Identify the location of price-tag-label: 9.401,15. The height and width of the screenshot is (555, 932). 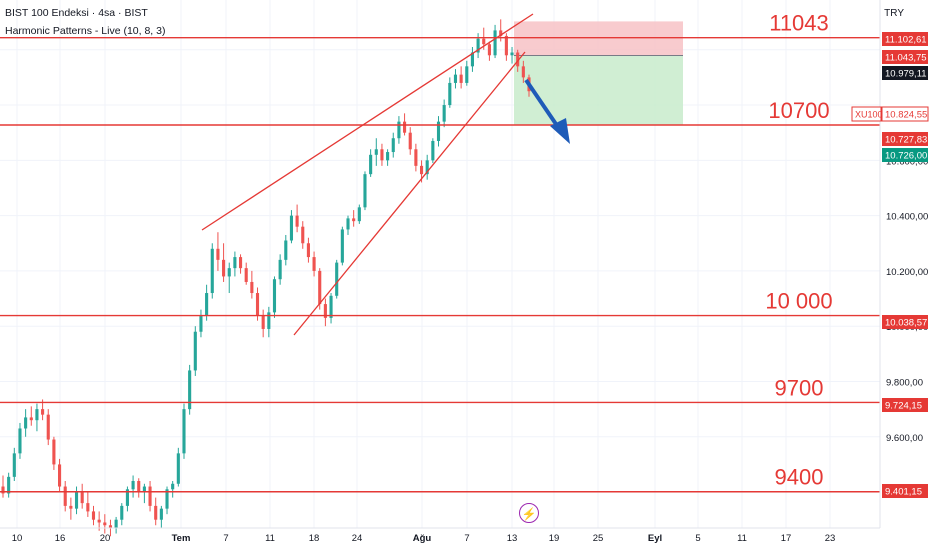
(903, 492).